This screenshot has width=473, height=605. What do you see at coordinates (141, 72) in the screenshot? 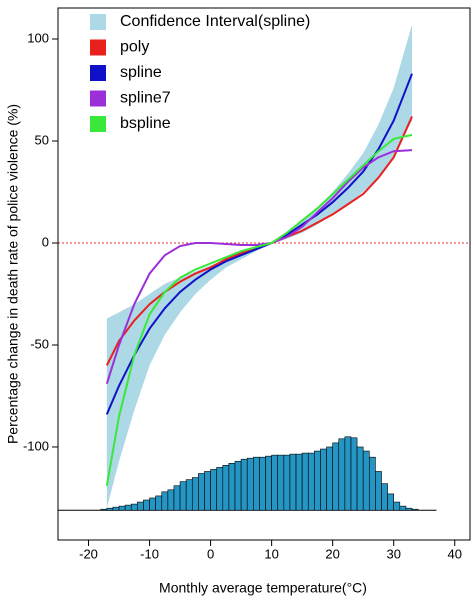
I see `legend-label: spline` at bounding box center [141, 72].